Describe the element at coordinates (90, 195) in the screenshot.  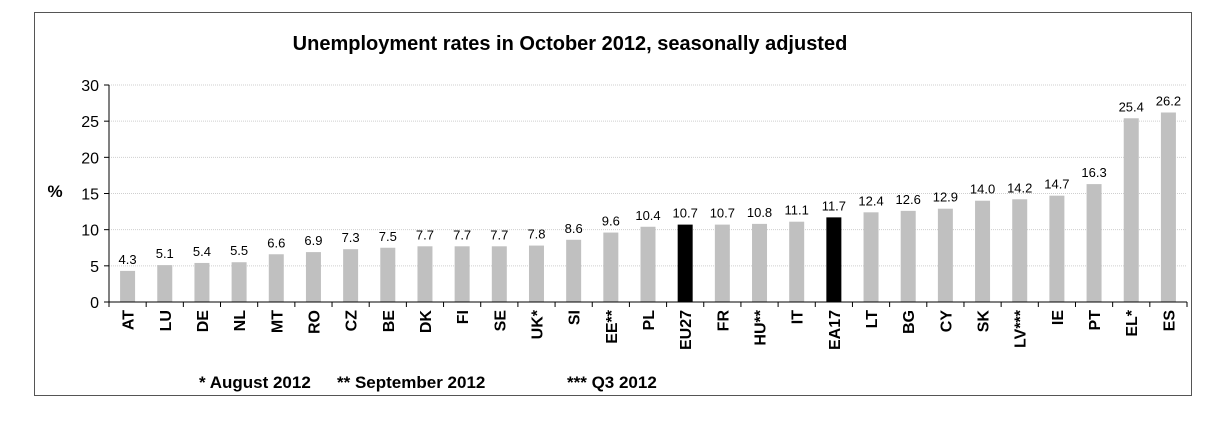
I see `y-tick-label: 15` at that location.